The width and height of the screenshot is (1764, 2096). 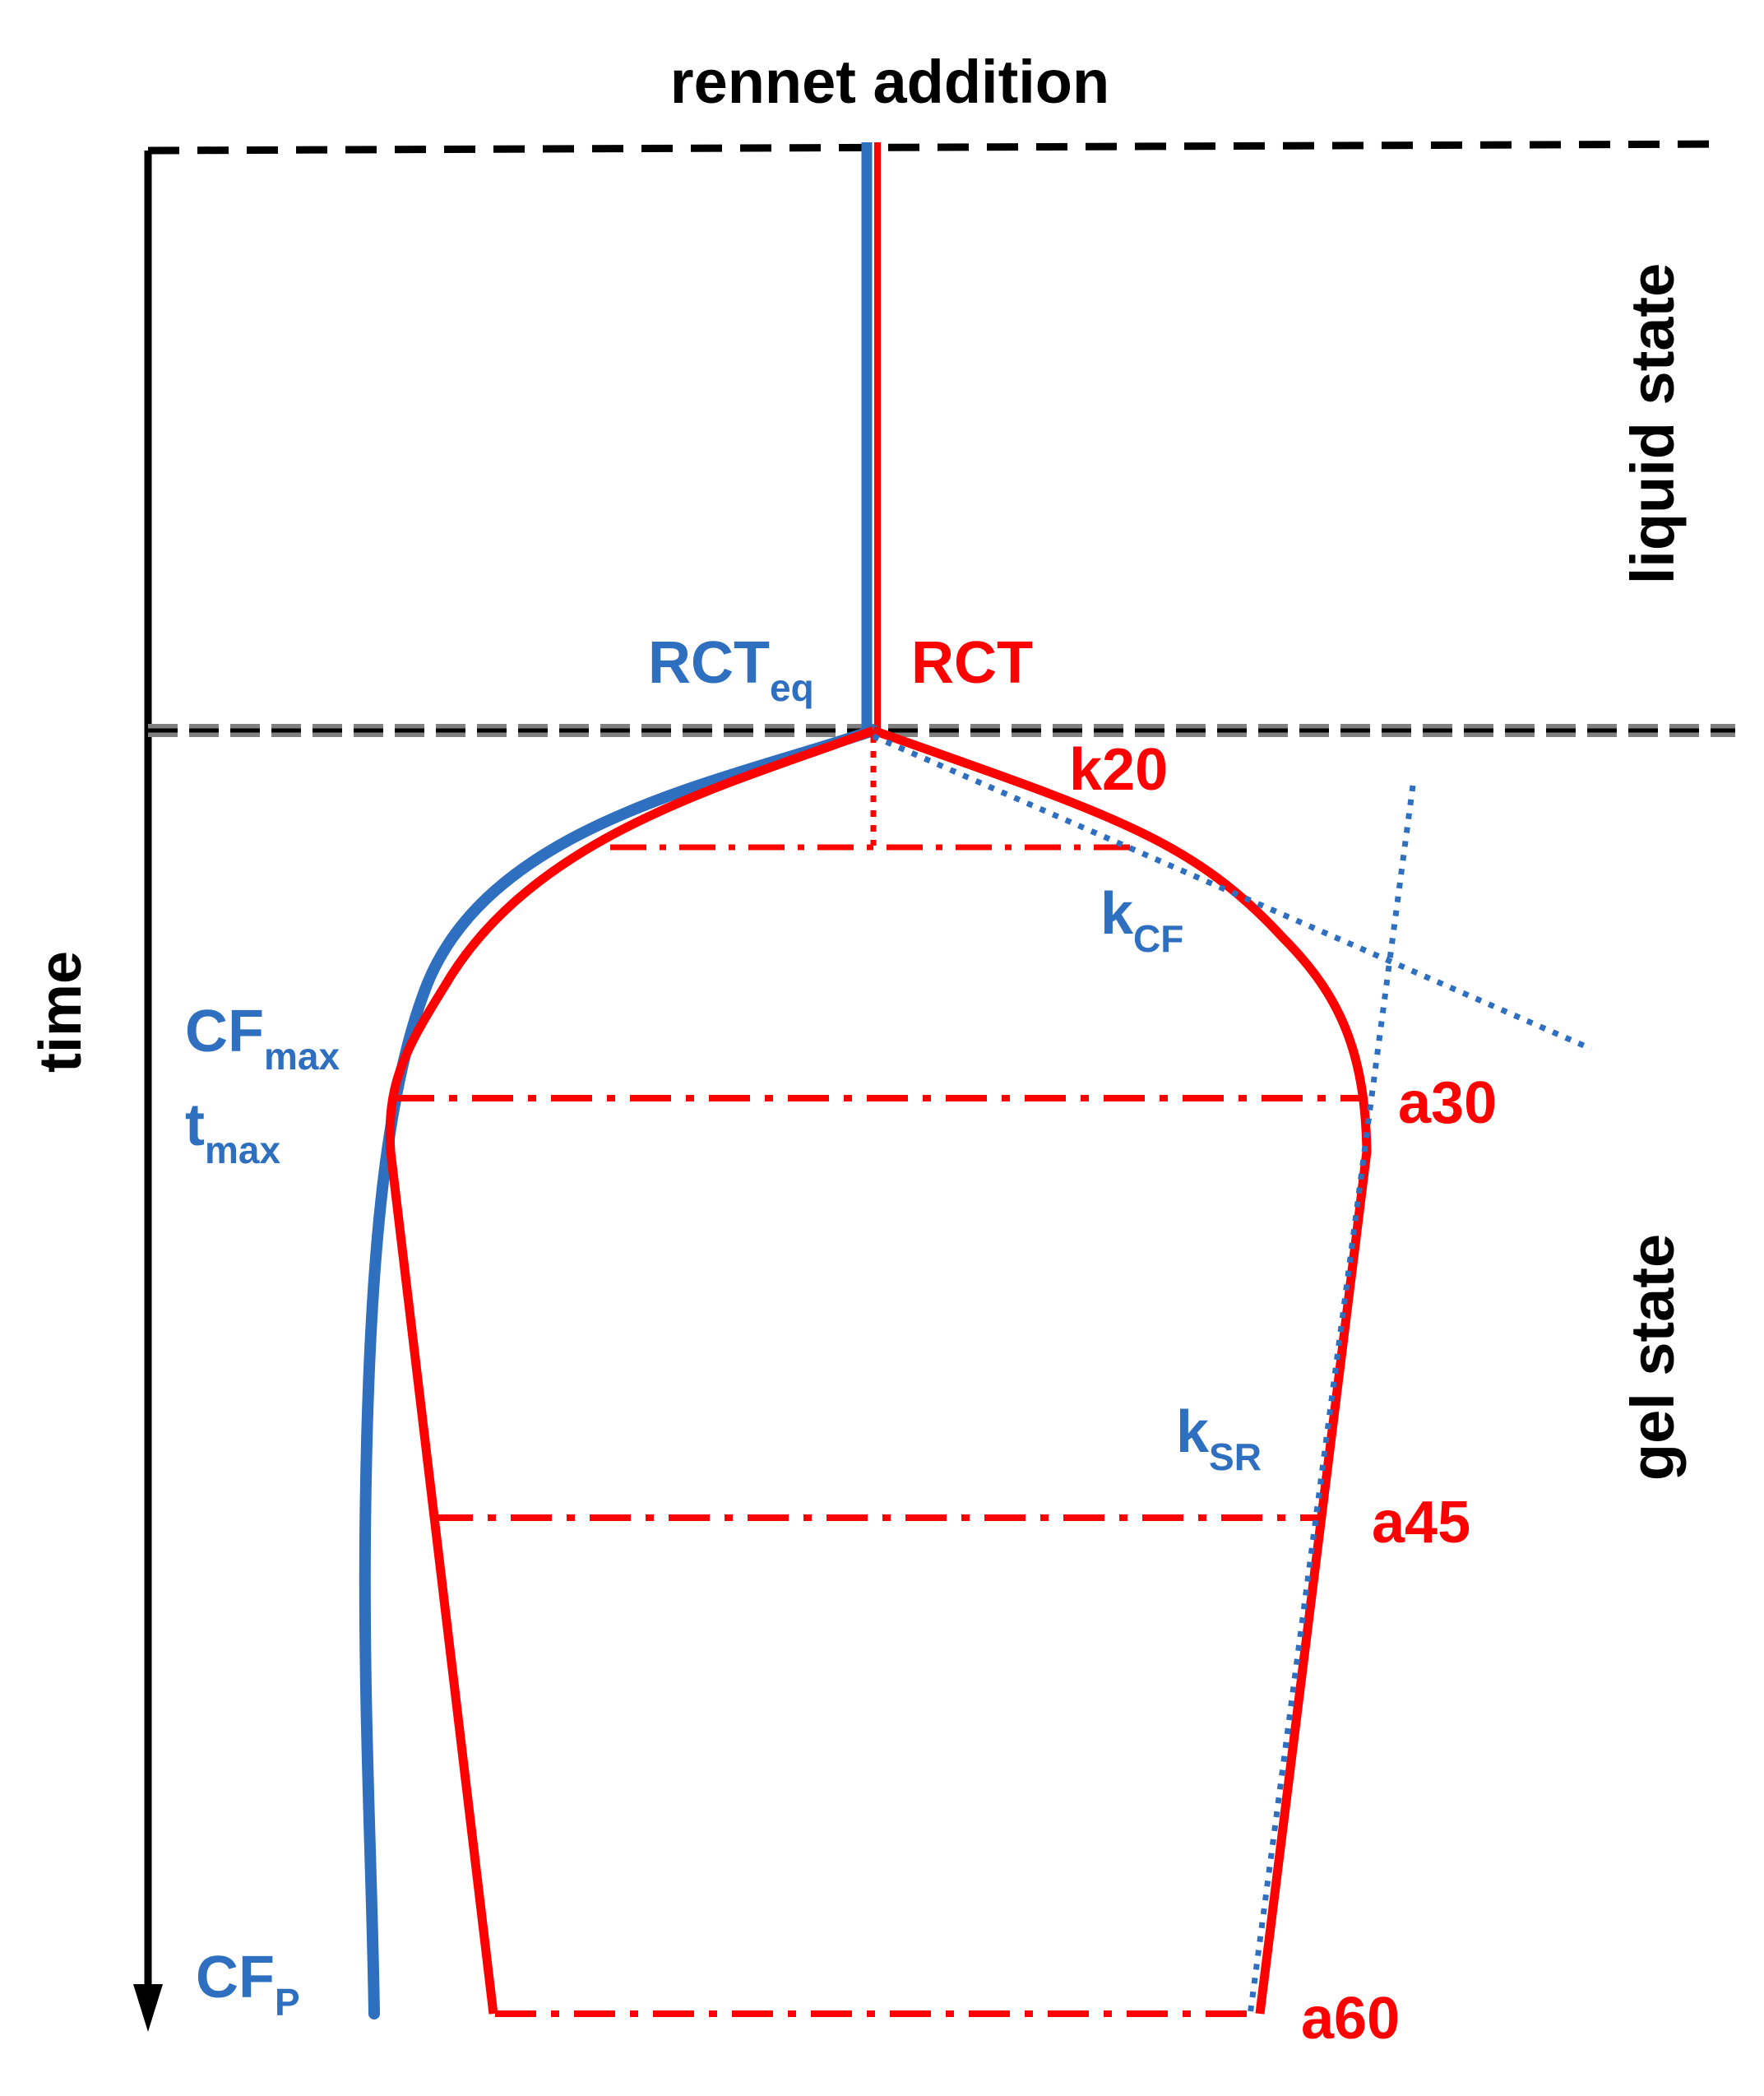 What do you see at coordinates (1232, 892) in the screenshot?
I see `k-cf-tangent` at bounding box center [1232, 892].